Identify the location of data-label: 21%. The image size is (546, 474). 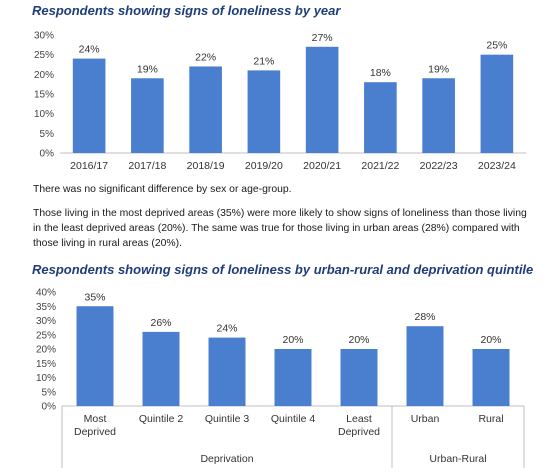
(263, 61).